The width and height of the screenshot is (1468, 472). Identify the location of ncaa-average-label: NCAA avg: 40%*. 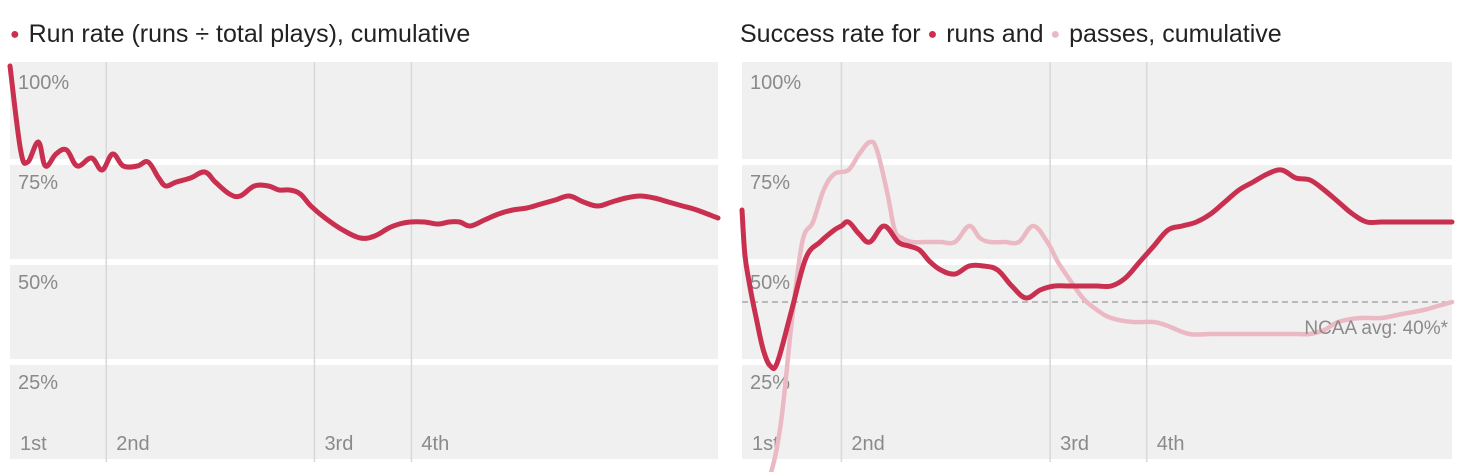
(1376, 328).